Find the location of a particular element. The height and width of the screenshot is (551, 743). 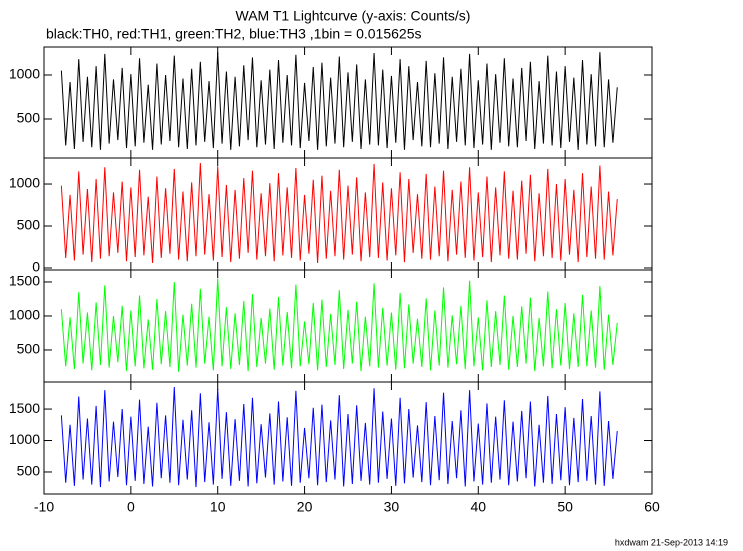

x-tick-label: 60 is located at coordinates (652, 507).